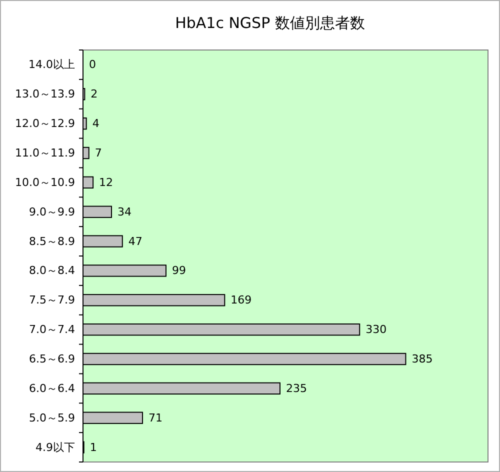  Describe the element at coordinates (52, 271) in the screenshot. I see `y-tick-label: 8.0～8.4` at that location.